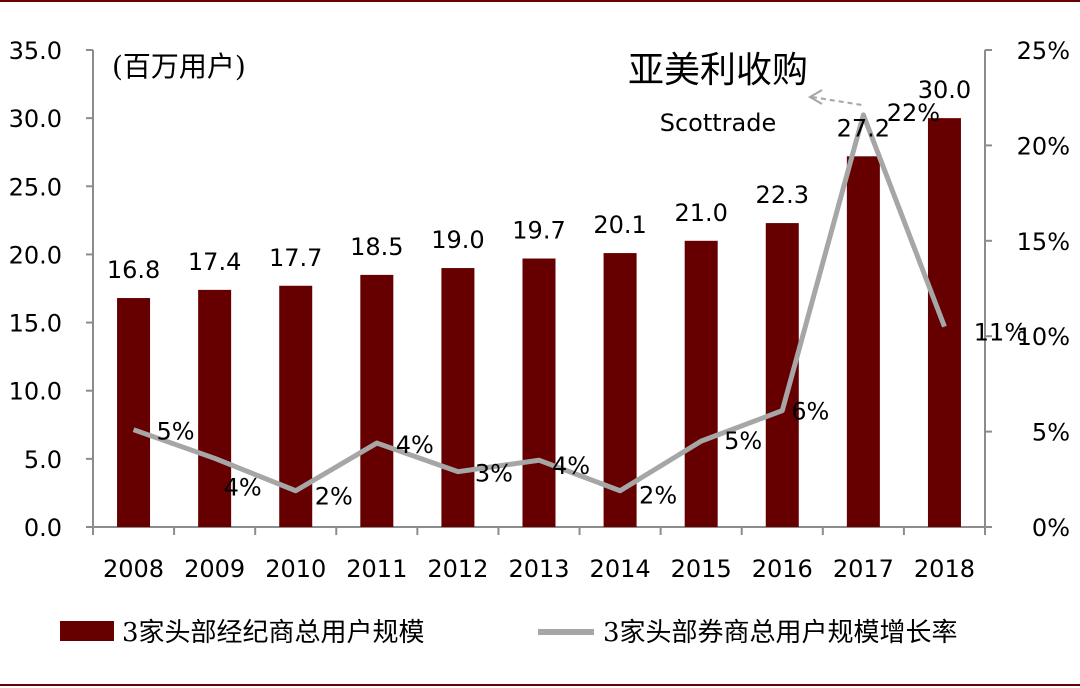  I want to click on growth-value-label: 6%, so click(810, 412).